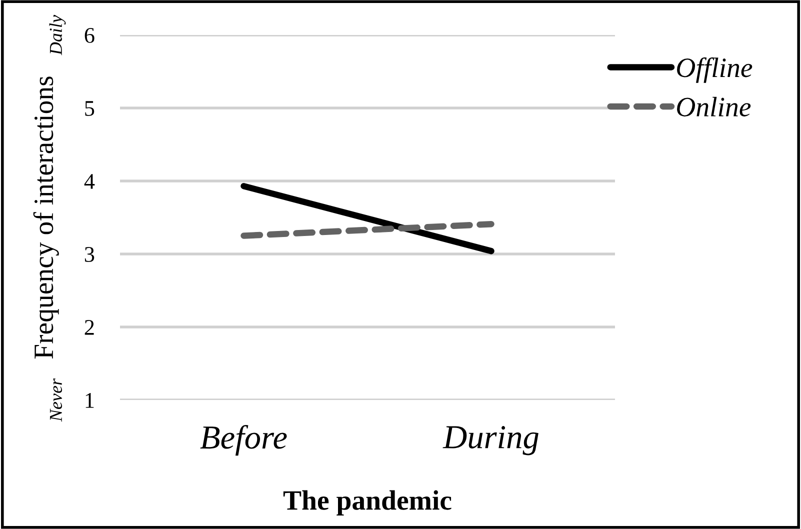 Image resolution: width=801 pixels, height=529 pixels. What do you see at coordinates (490, 441) in the screenshot?
I see `x-tick-label: During` at bounding box center [490, 441].